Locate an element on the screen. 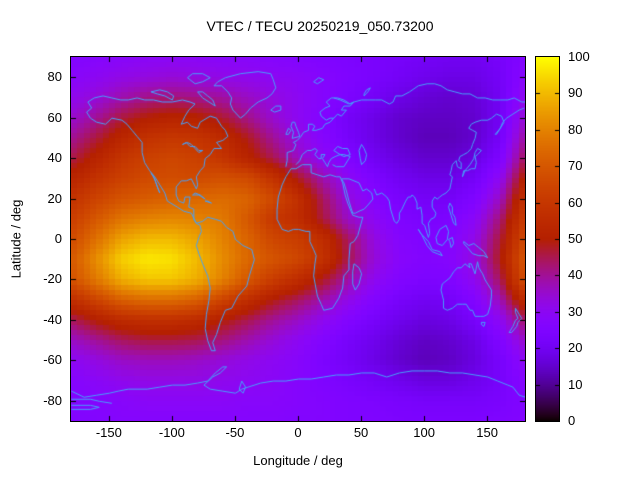  x-tick-100: 100 is located at coordinates (424, 432).